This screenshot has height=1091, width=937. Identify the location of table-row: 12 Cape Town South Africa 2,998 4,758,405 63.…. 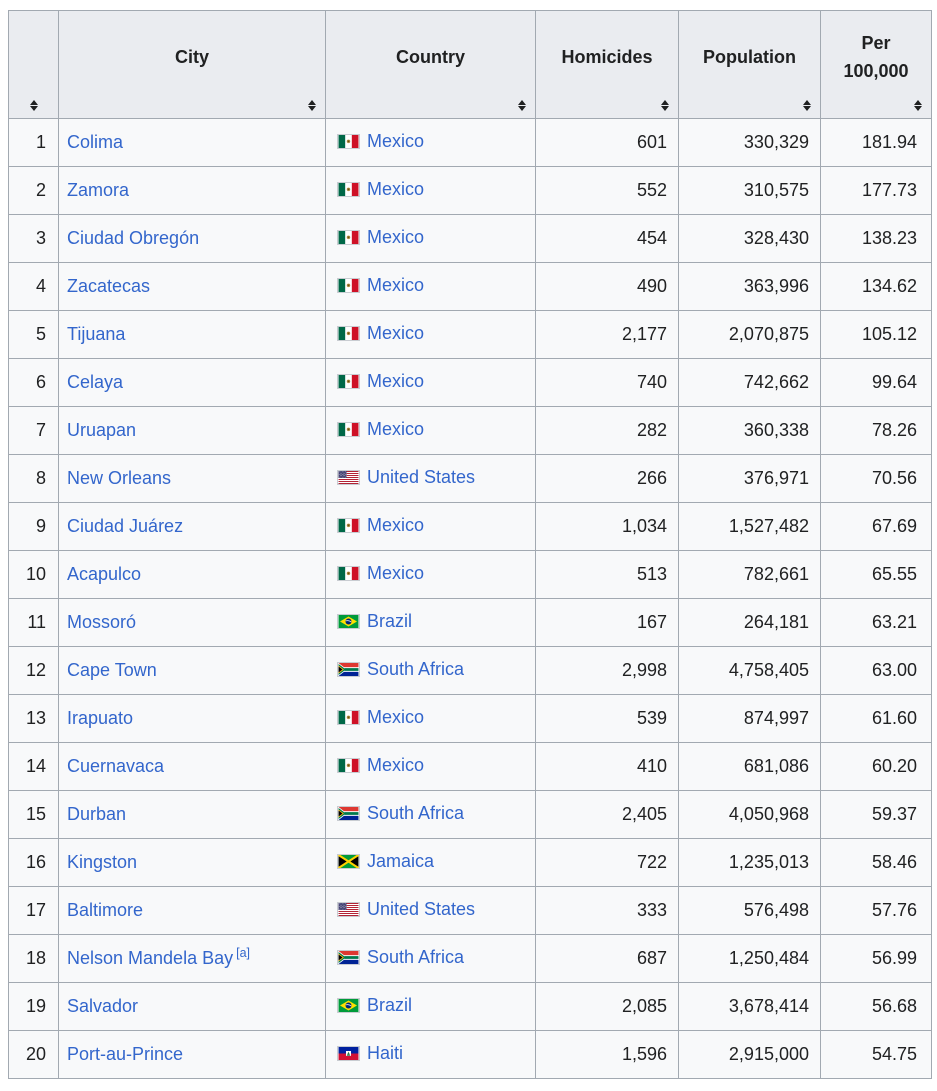
(470, 670).